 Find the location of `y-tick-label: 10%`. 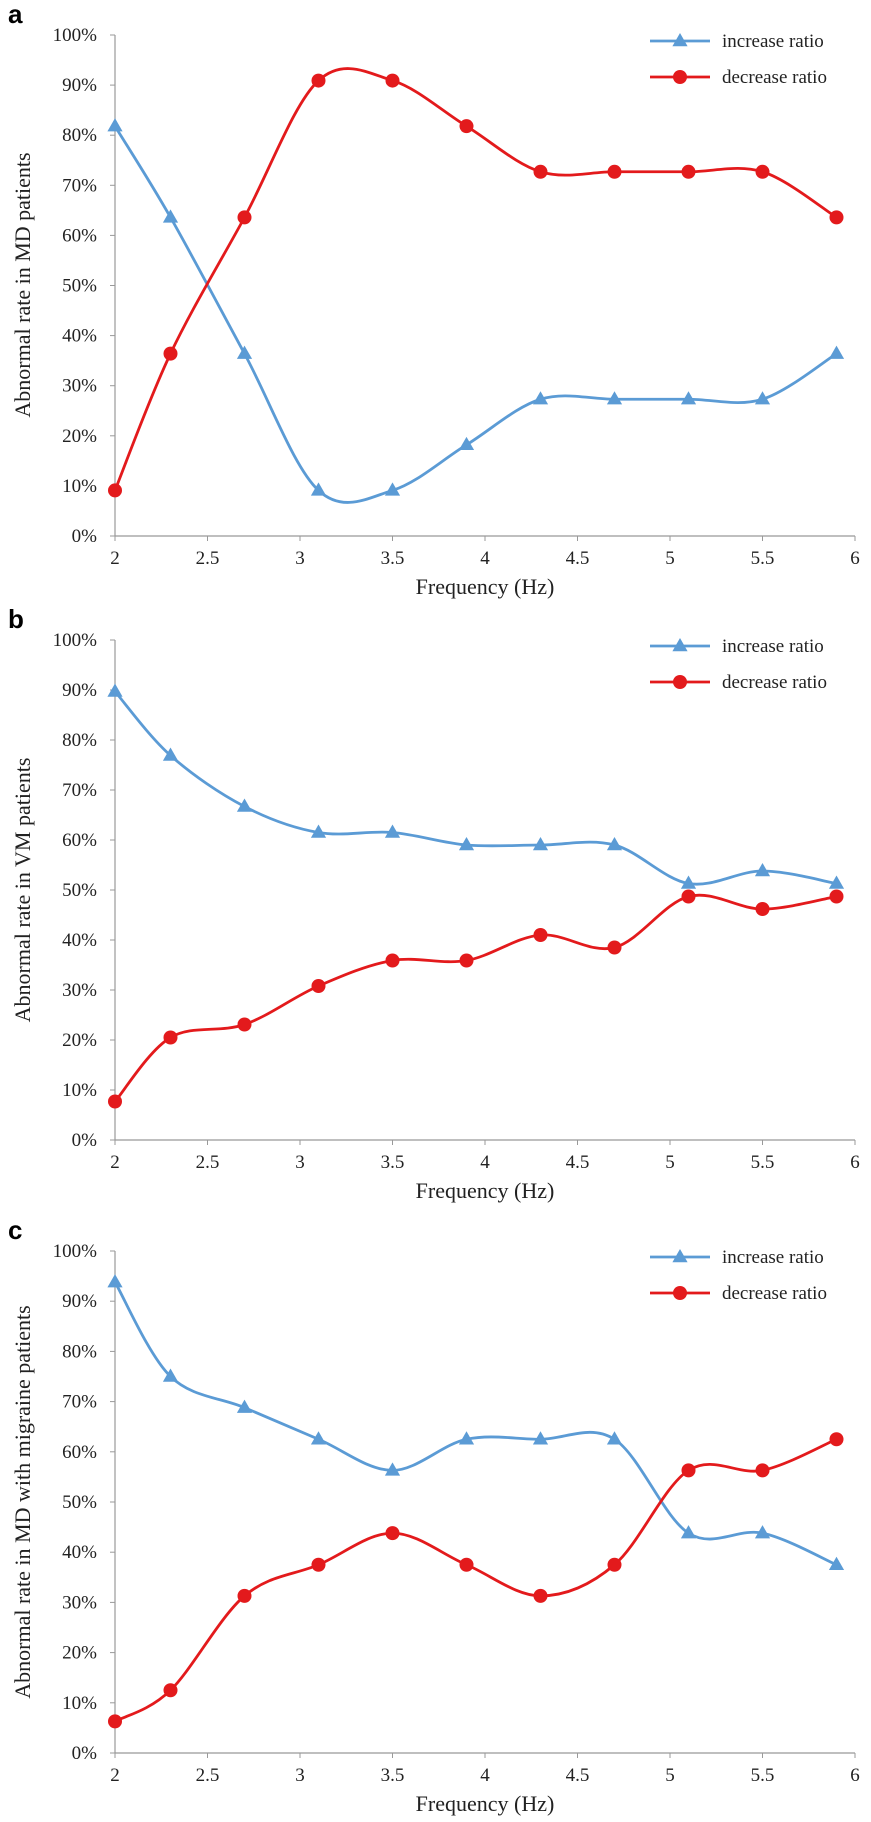

y-tick-label: 10% is located at coordinates (79, 1090).